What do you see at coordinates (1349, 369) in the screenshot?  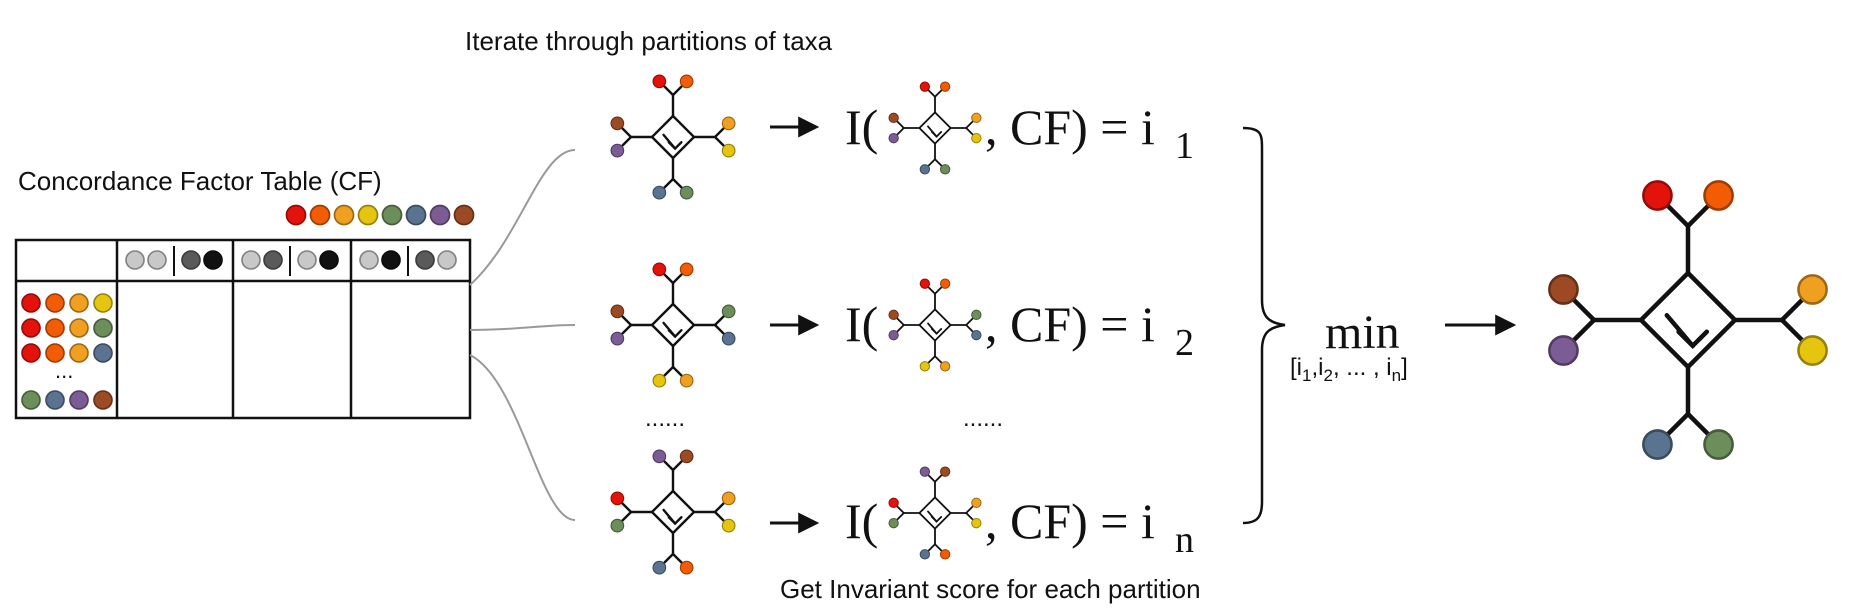 I see `min-subscript: [i1,i2, ... , in]` at bounding box center [1349, 369].